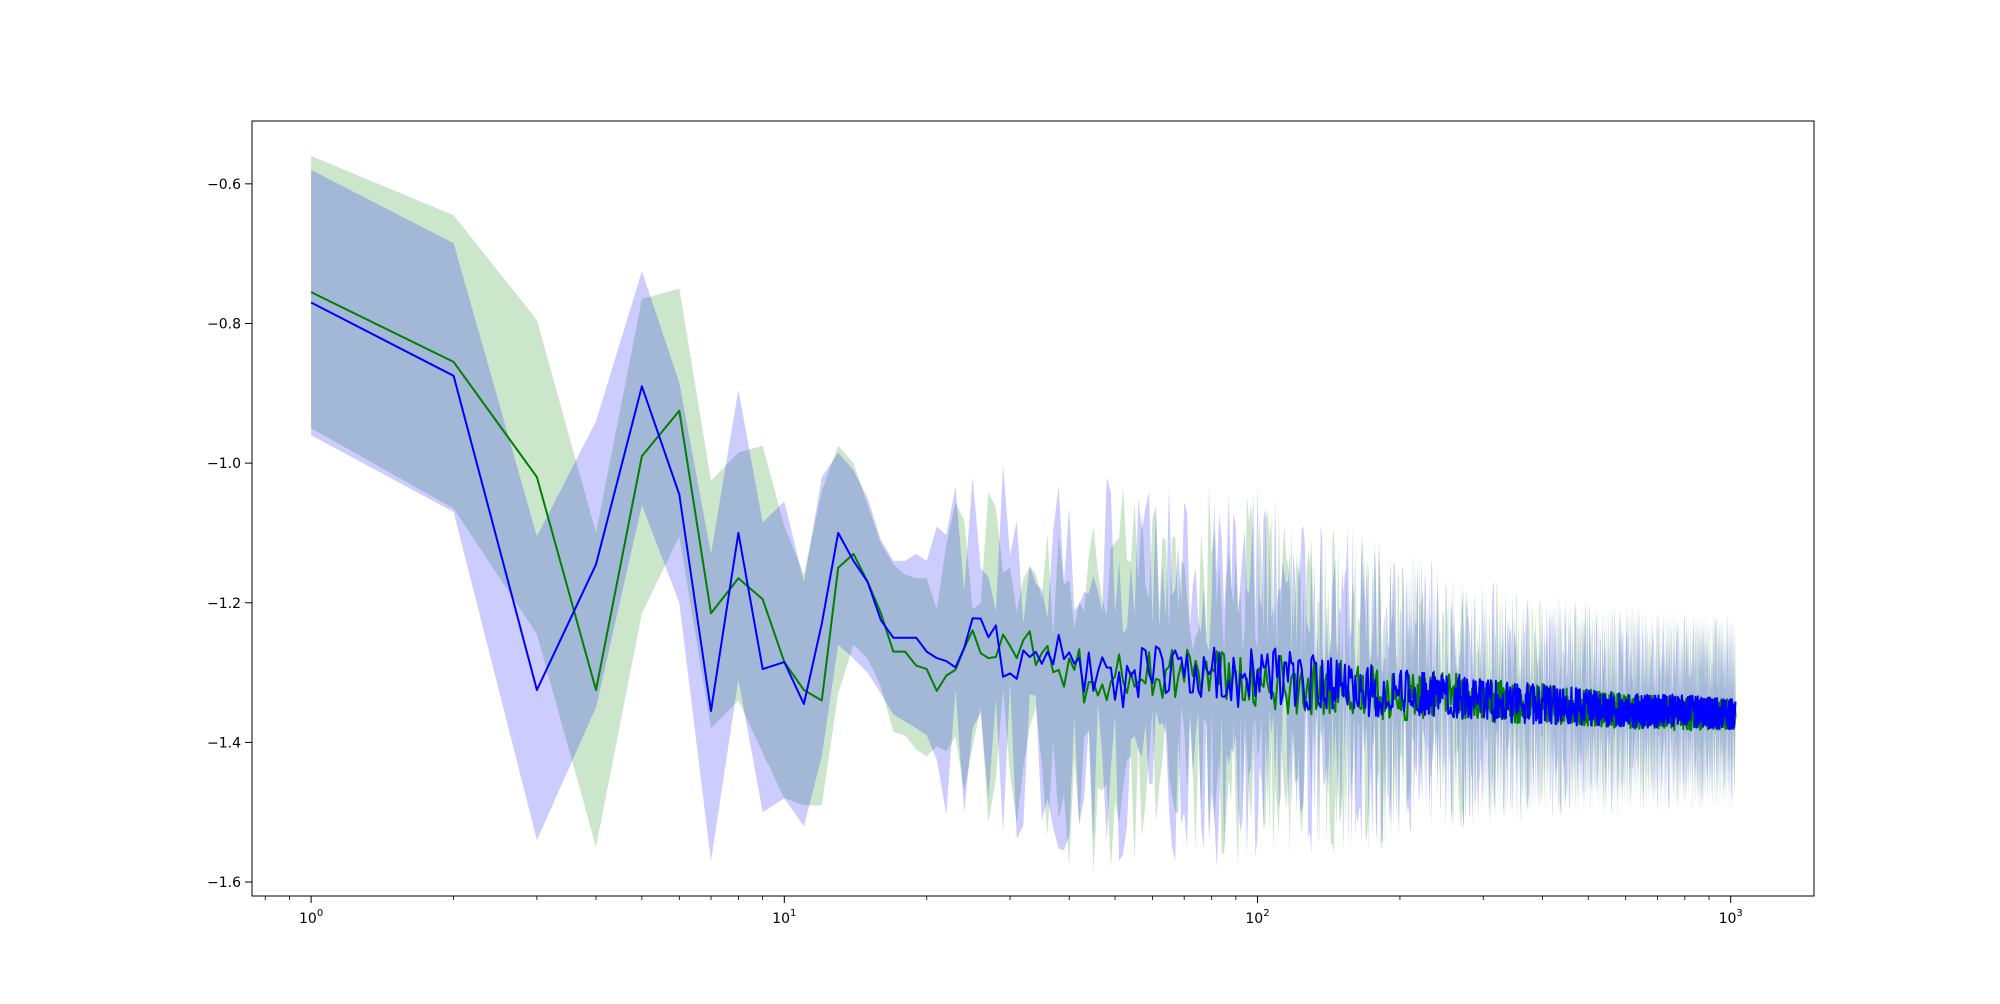 Image resolution: width=2000 pixels, height=1004 pixels. What do you see at coordinates (1257, 917) in the screenshot?
I see `x-tick-label: 10²` at bounding box center [1257, 917].